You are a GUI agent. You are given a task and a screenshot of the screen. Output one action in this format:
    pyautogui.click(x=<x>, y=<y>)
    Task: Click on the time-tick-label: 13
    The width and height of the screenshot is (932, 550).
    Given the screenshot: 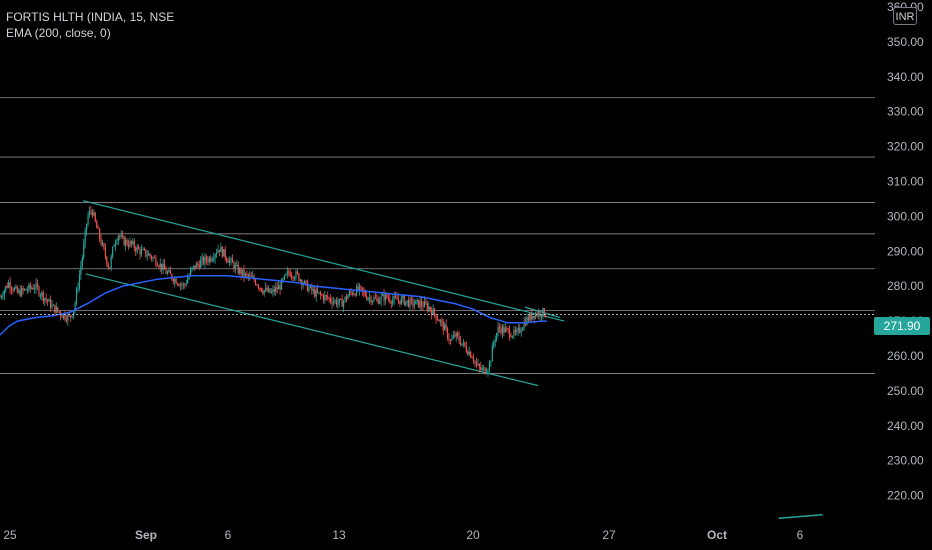 What is the action you would take?
    pyautogui.click(x=339, y=535)
    